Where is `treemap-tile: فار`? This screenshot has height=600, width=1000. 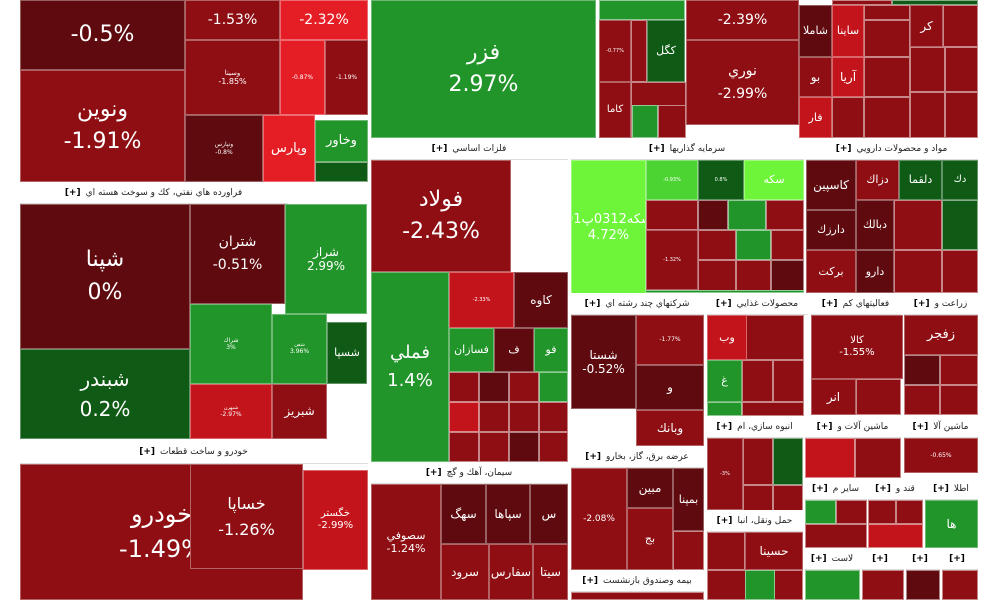
treemap-tile: فار is located at coordinates (815, 117).